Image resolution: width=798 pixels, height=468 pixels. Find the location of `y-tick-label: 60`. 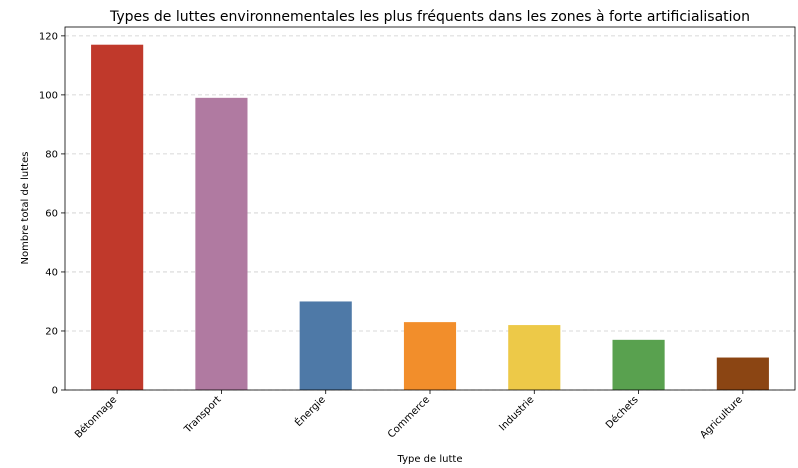

y-tick-label: 60 is located at coordinates (51, 213).